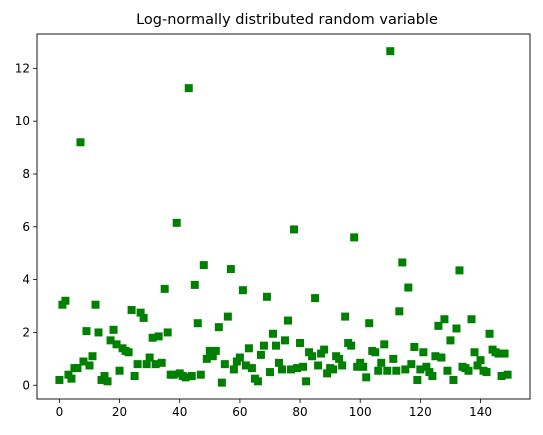  I want to click on x-tick-label: 100, so click(360, 412).